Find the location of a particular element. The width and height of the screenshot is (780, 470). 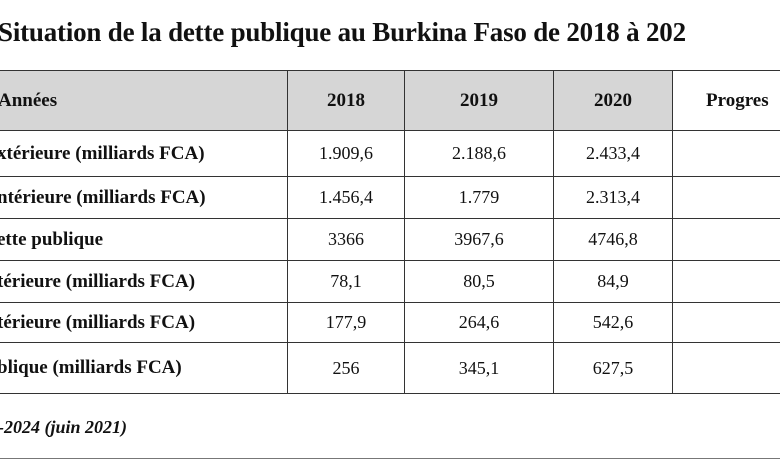

table-cell: 1.779 is located at coordinates (479, 197).